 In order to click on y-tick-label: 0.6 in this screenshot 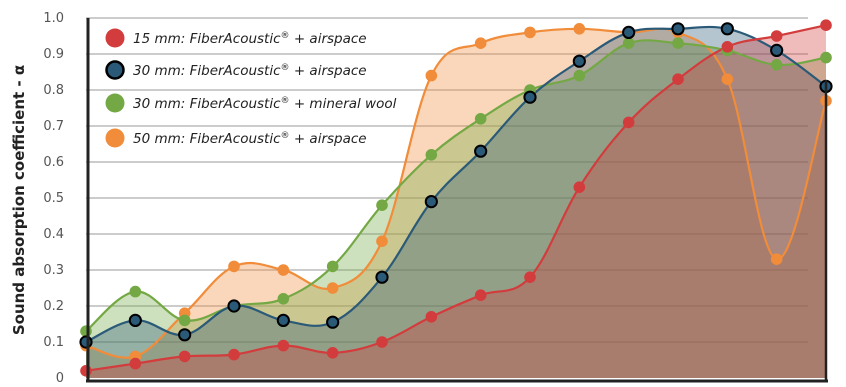, I will do `click(53, 162)`.